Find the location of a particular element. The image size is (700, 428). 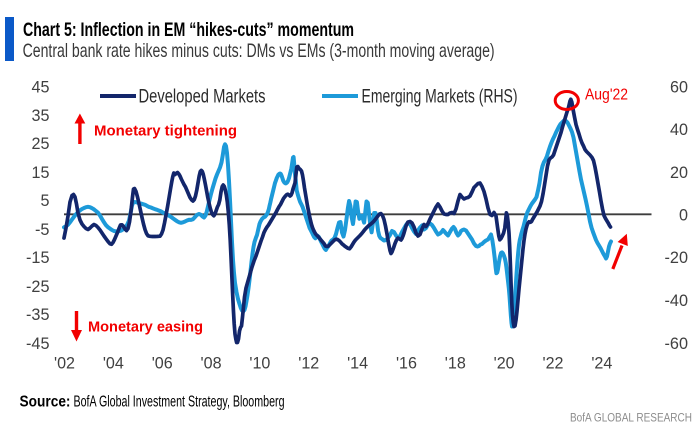

svg-text: -25 is located at coordinates (38, 286).